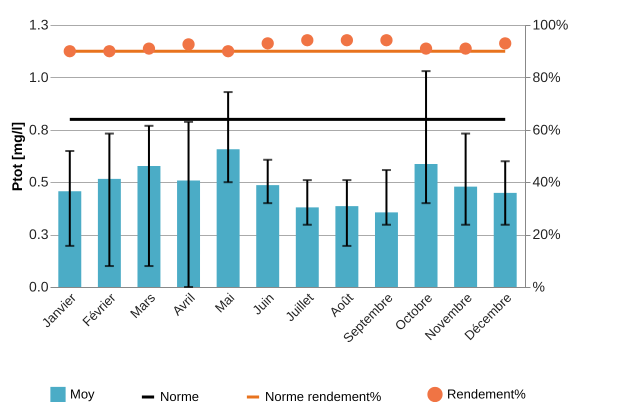 The height and width of the screenshot is (415, 619). I want to click on x-tick-label: Mai, so click(225, 303).